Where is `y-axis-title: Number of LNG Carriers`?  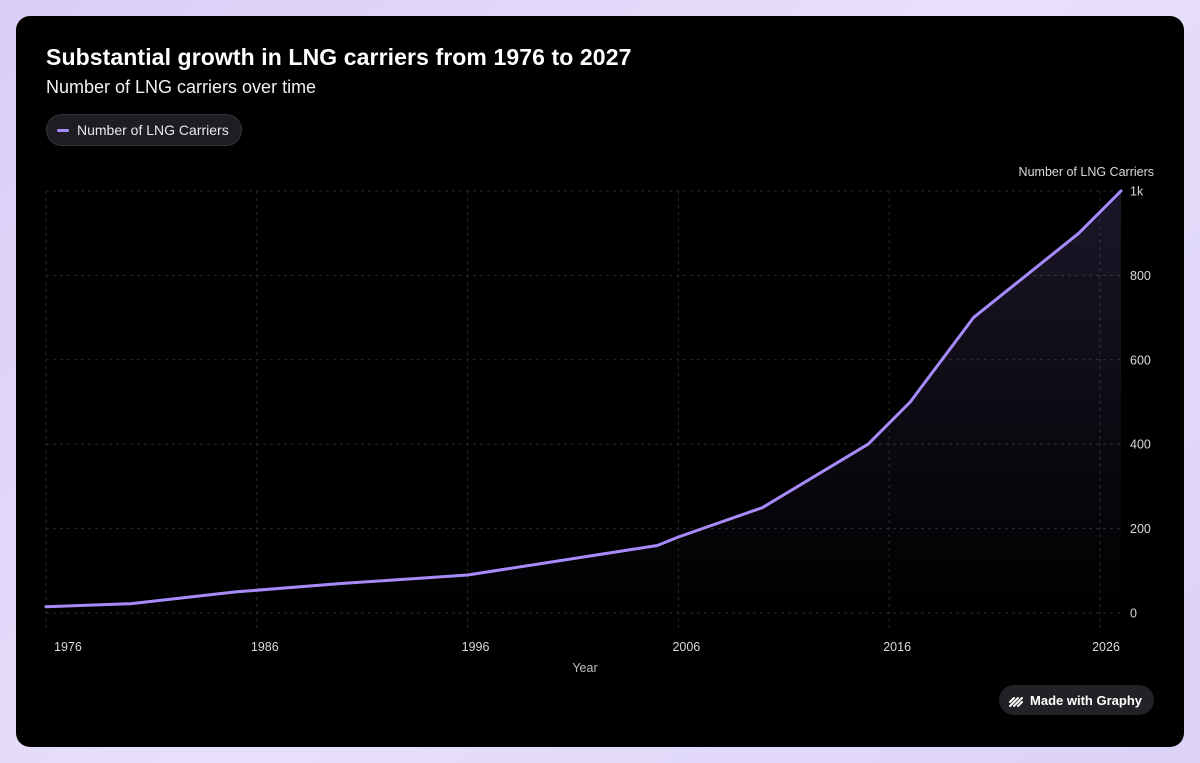
y-axis-title: Number of LNG Carriers is located at coordinates (1086, 172).